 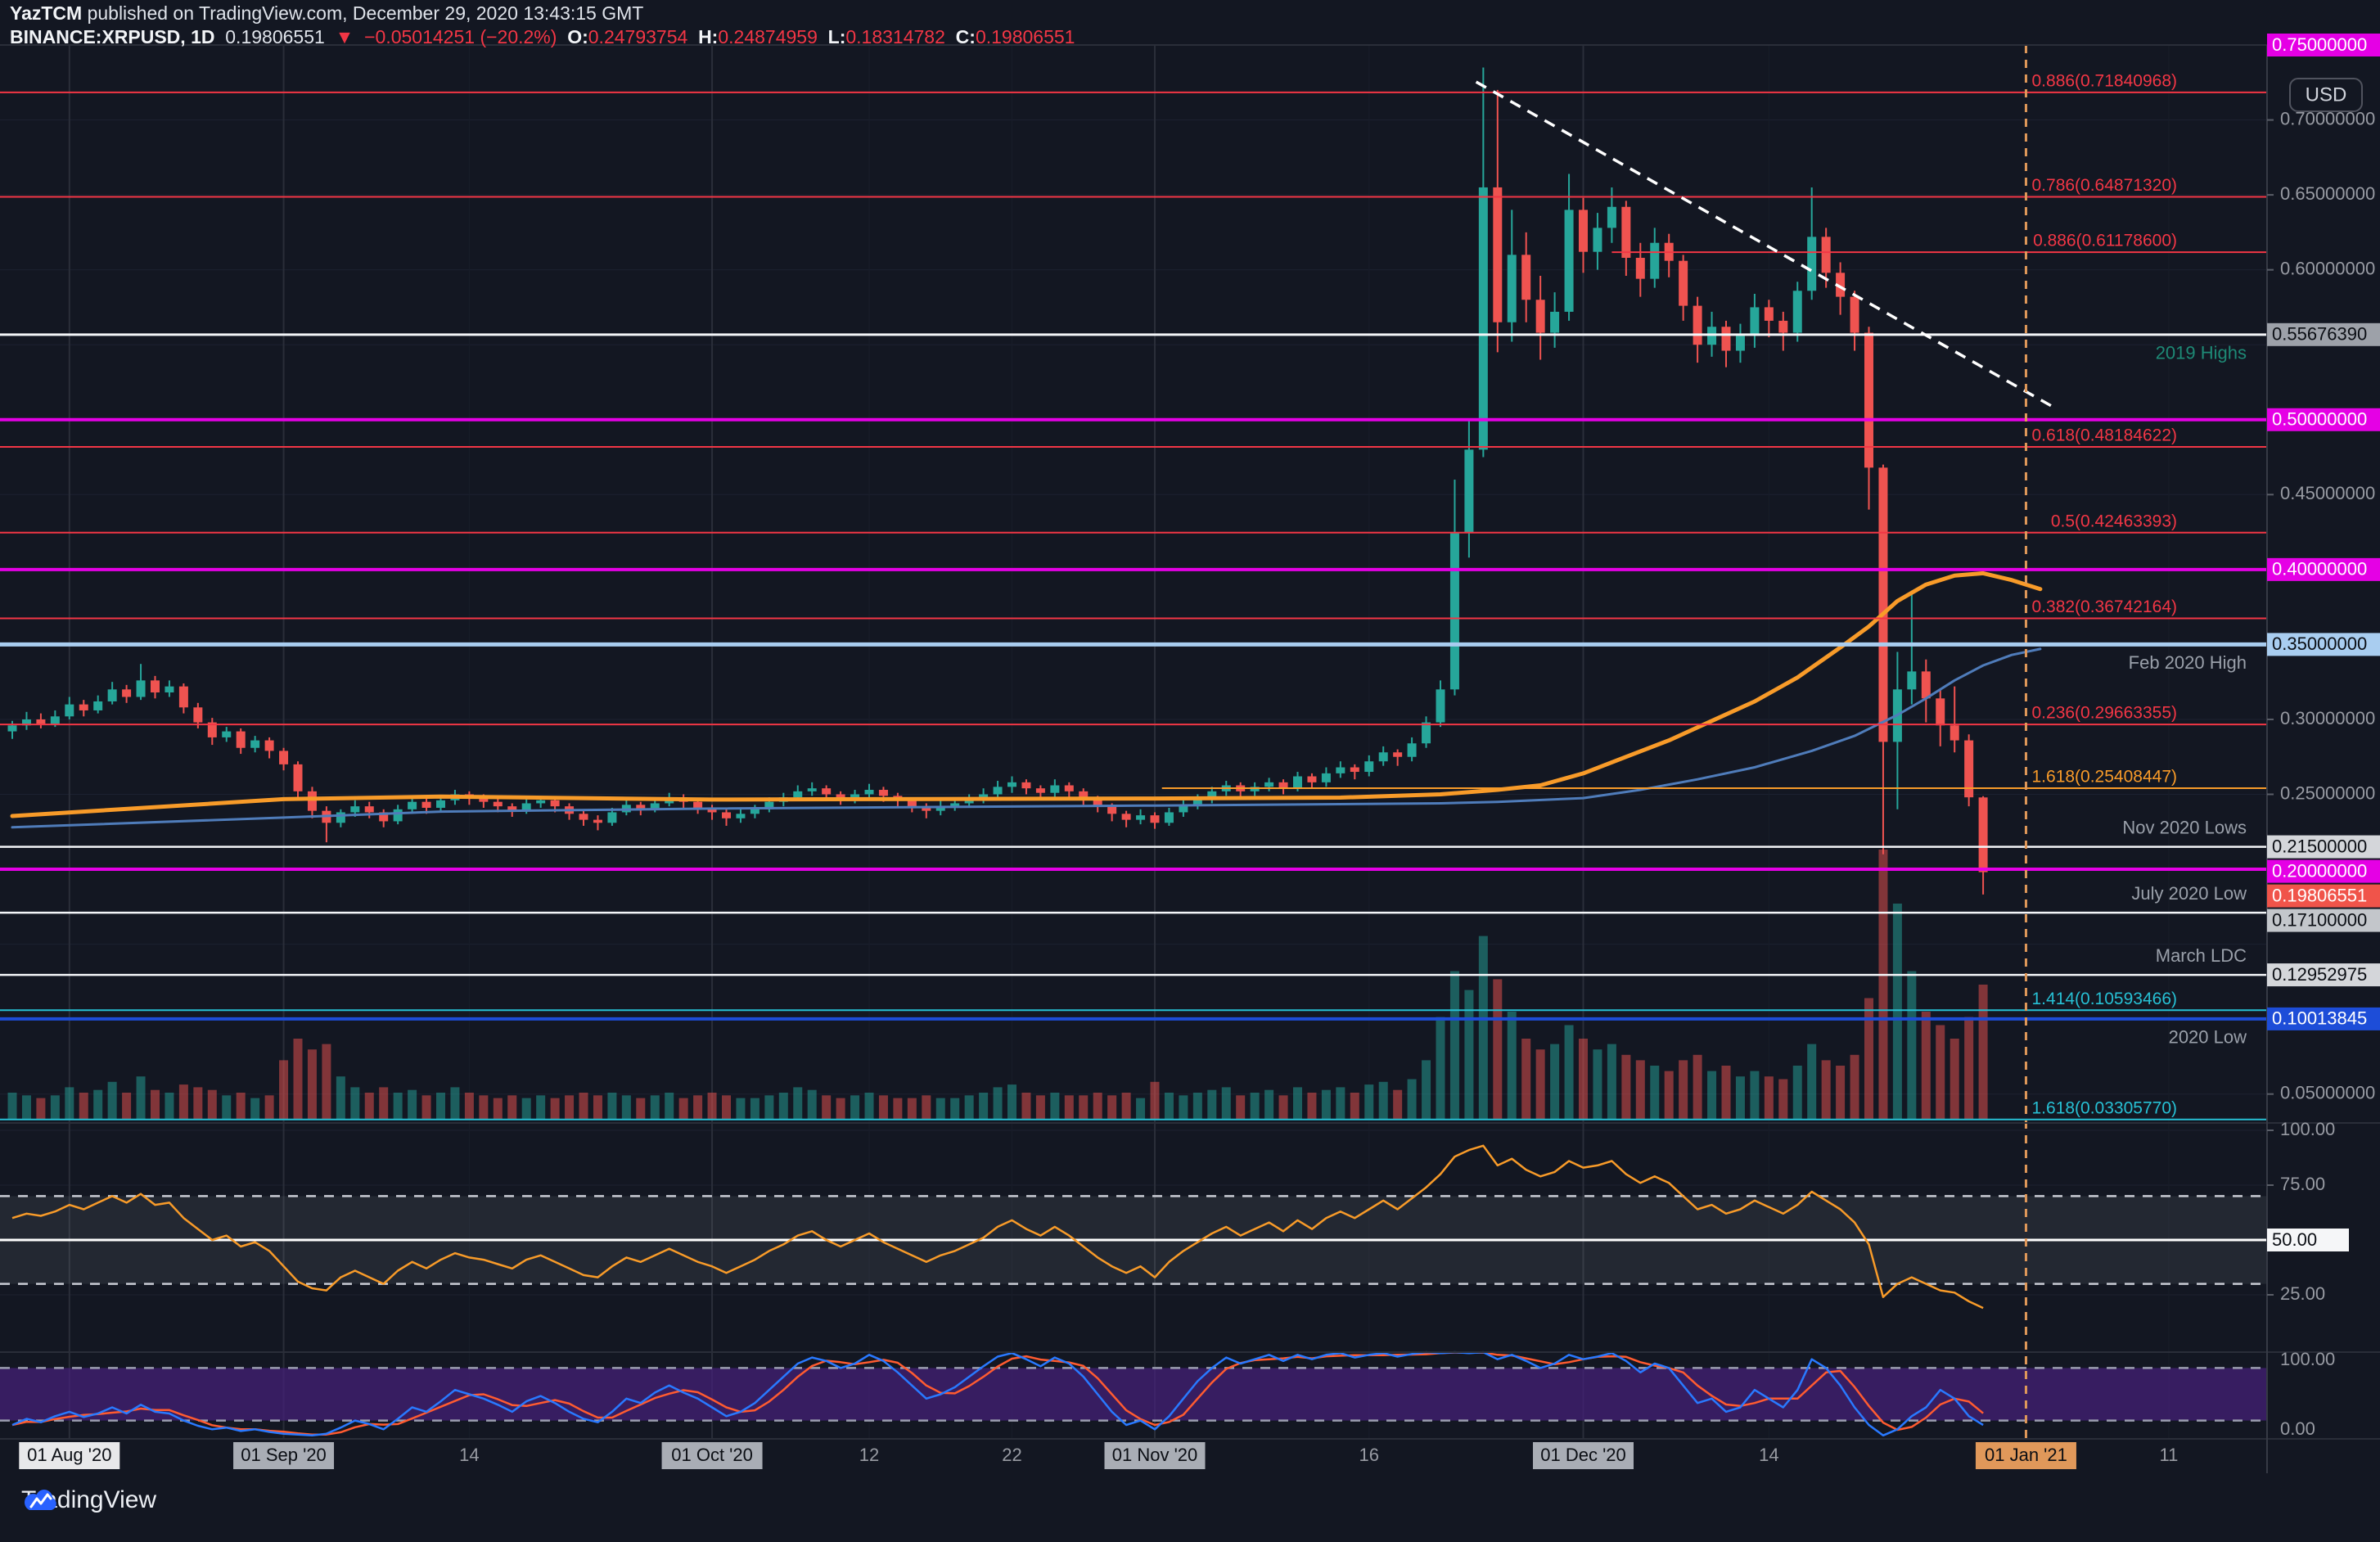 I want to click on time-axis-label: 01 Jan '21, so click(x=2026, y=1455).